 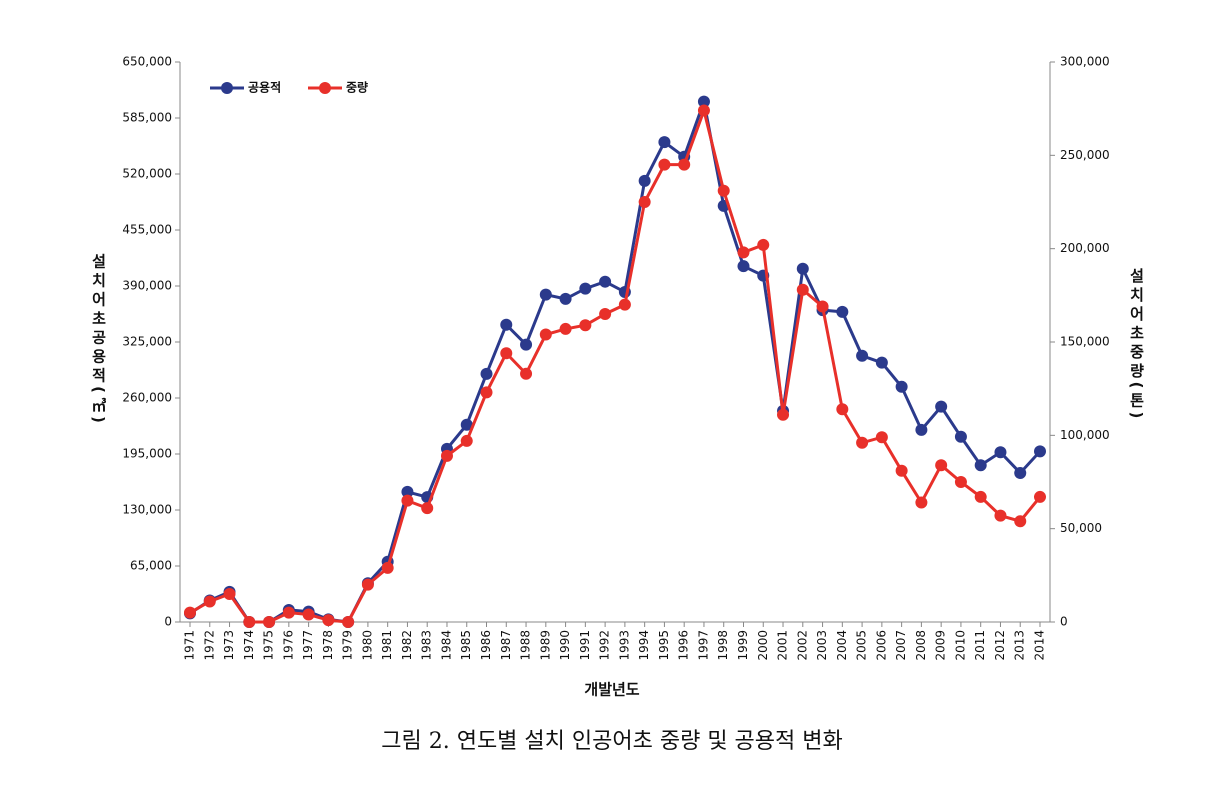 What do you see at coordinates (842, 645) in the screenshot?
I see `x-tick-label: 2004` at bounding box center [842, 645].